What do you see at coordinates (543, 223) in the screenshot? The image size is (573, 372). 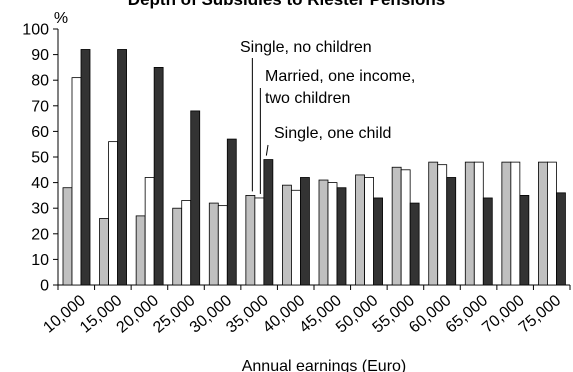 I see `bar-single-no-children-75,000` at bounding box center [543, 223].